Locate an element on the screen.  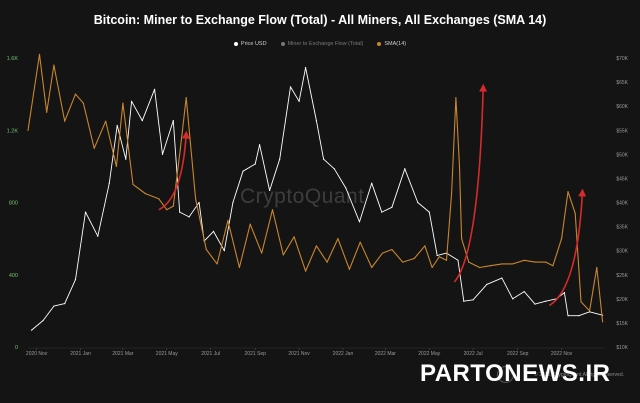
y-right-tick-label: $10K is located at coordinates (622, 348).